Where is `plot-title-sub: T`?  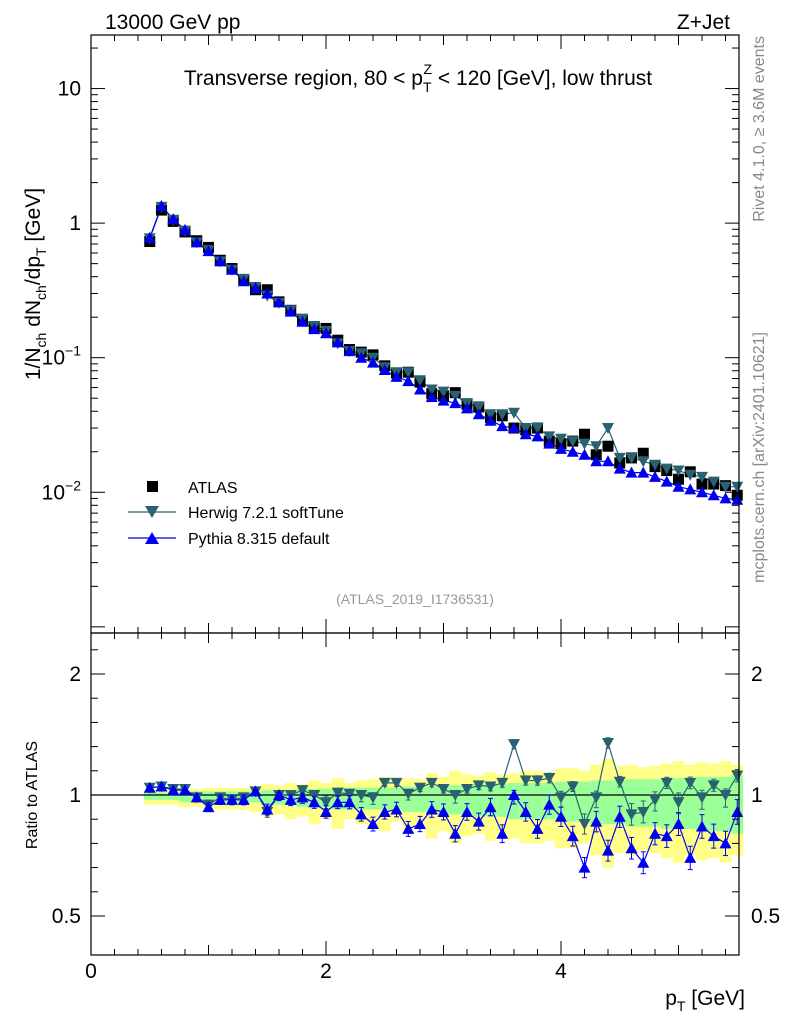 plot-title-sub: T is located at coordinates (427, 87).